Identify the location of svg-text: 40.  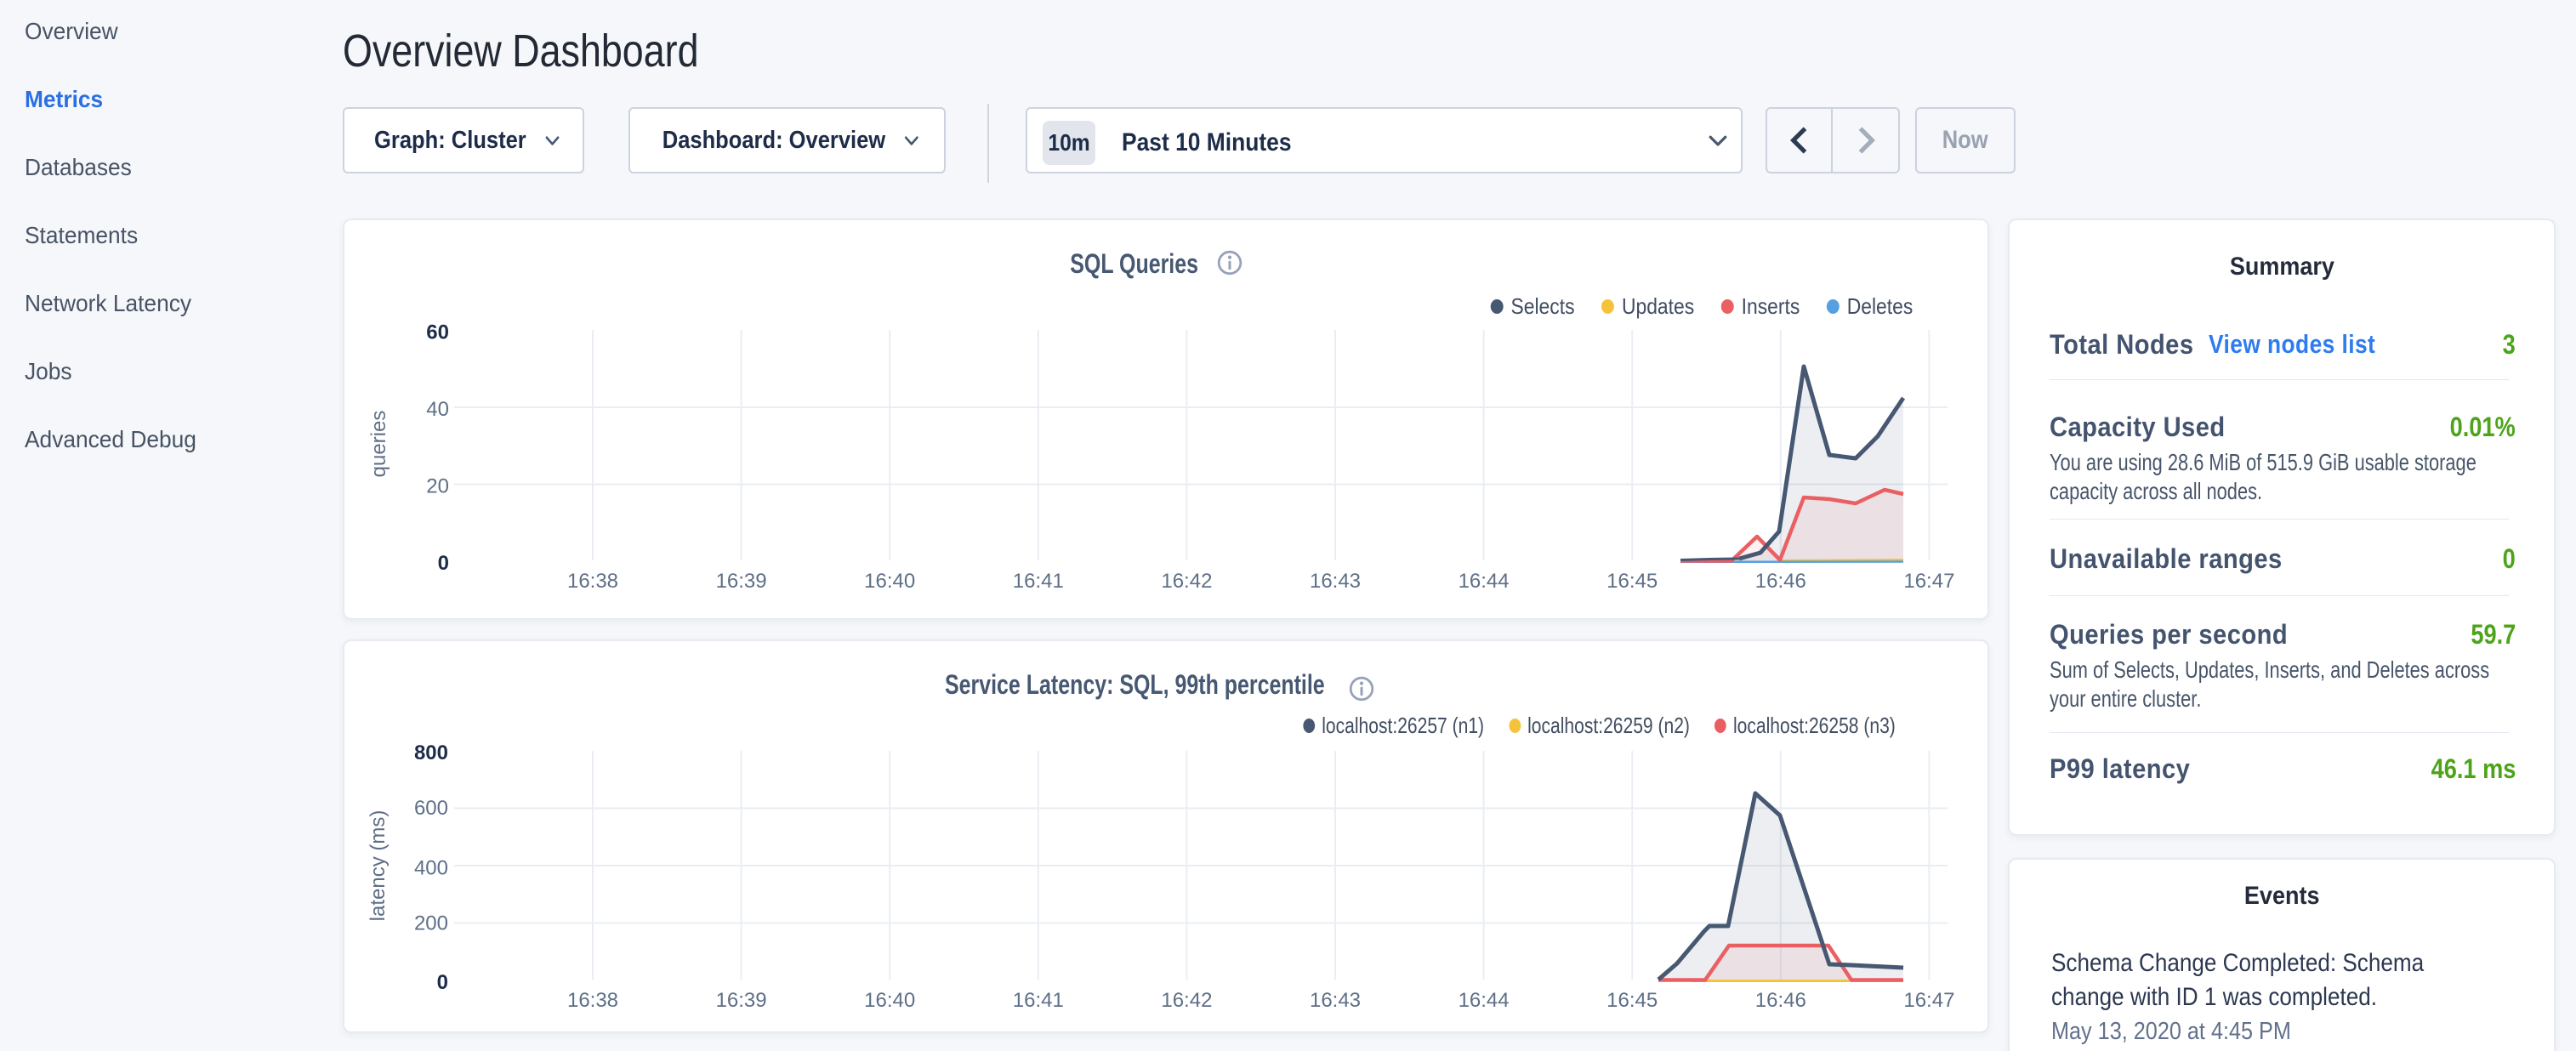
(437, 409).